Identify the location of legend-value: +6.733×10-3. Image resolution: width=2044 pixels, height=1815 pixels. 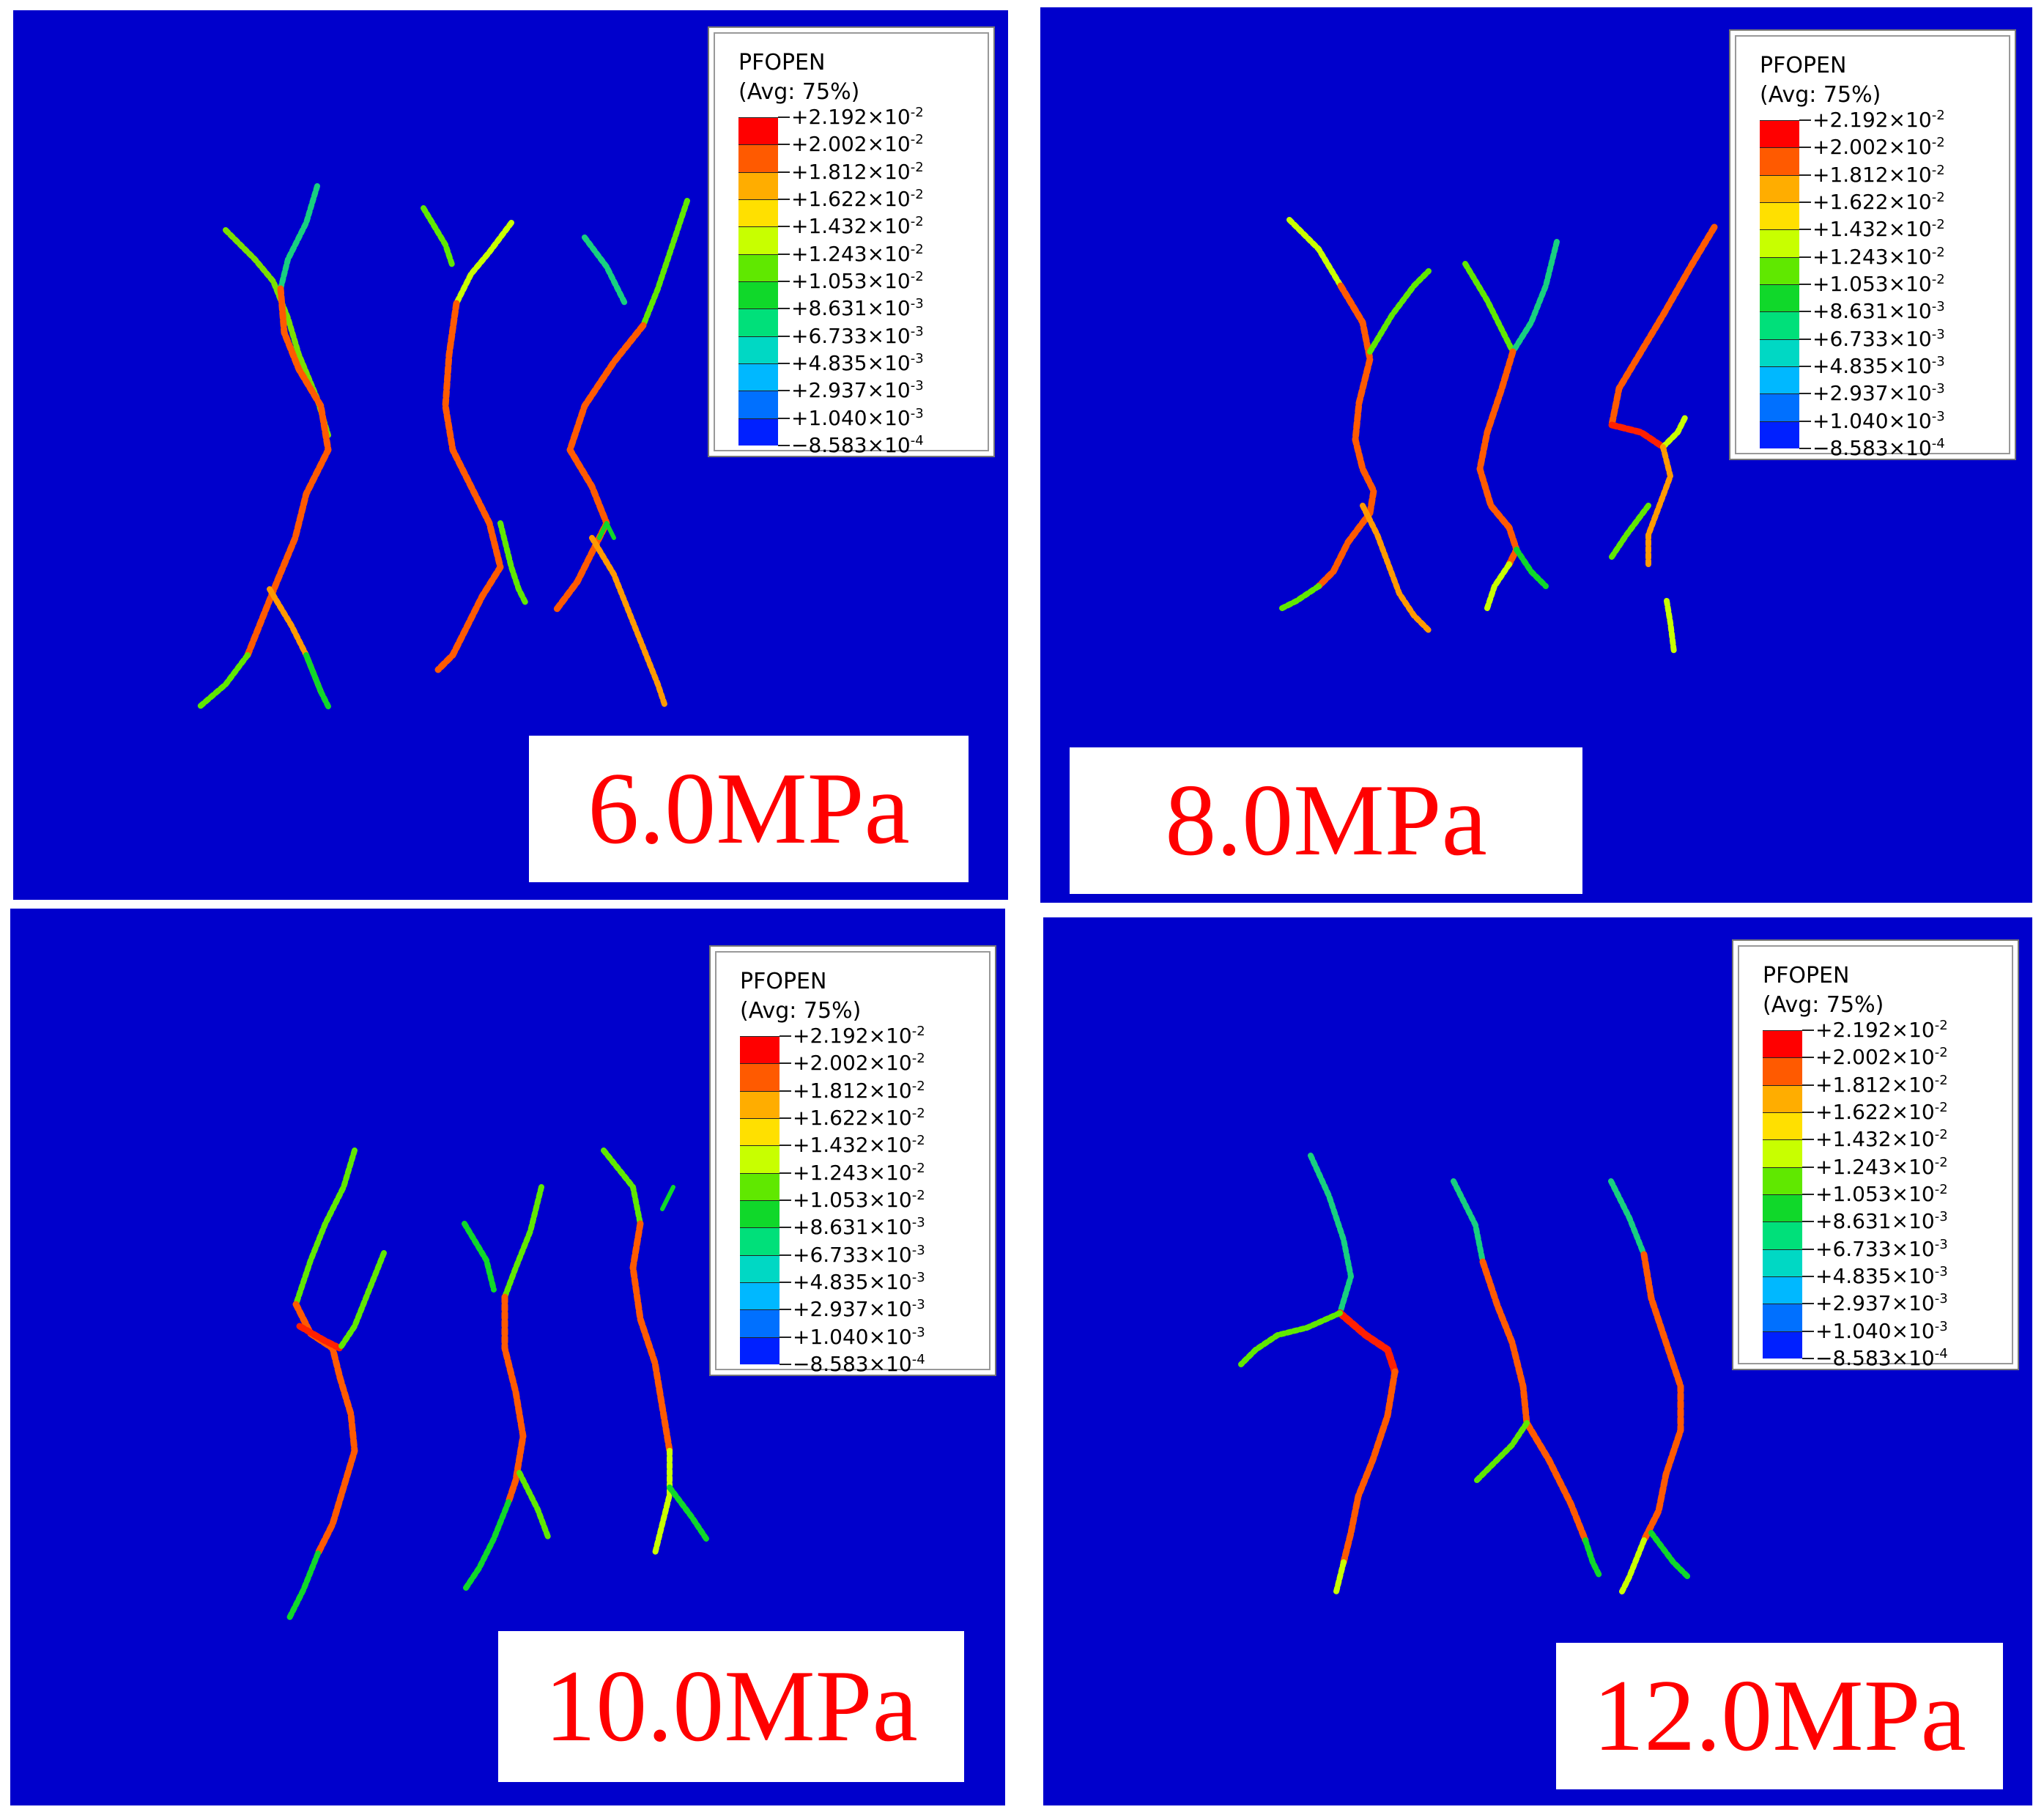
(1881, 1249).